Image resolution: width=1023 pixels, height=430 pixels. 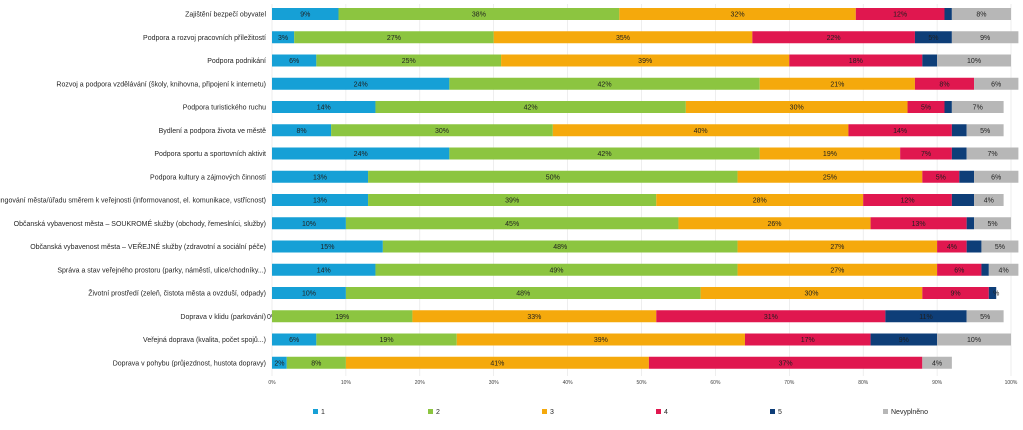 What do you see at coordinates (863, 383) in the screenshot?
I see `x-tick-label: 80%` at bounding box center [863, 383].